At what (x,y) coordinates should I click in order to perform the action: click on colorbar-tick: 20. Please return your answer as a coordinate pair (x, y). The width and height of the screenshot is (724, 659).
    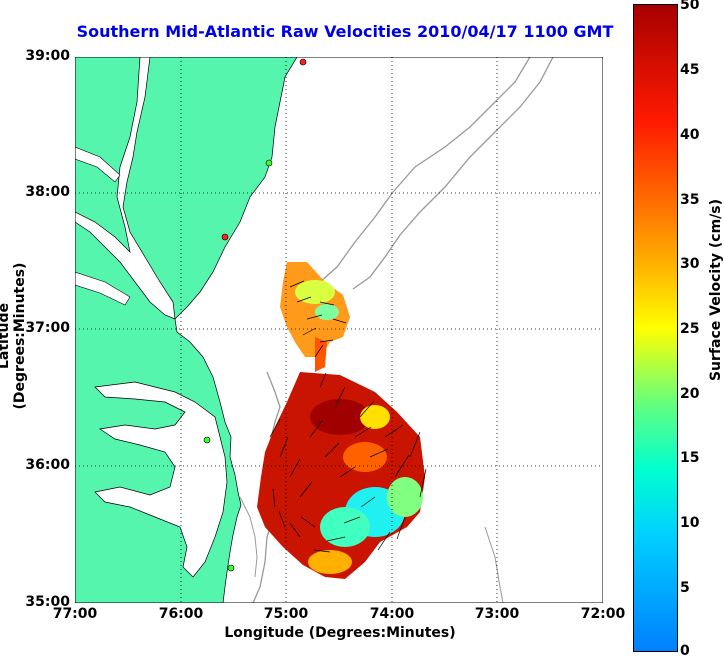
    Looking at the image, I should click on (690, 394).